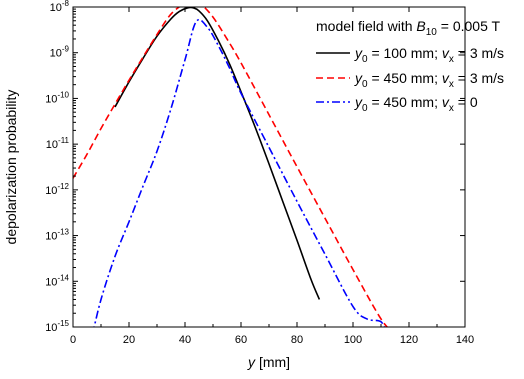  I want to click on y-tick-label: 10⁻¹⁰, so click(57, 97).